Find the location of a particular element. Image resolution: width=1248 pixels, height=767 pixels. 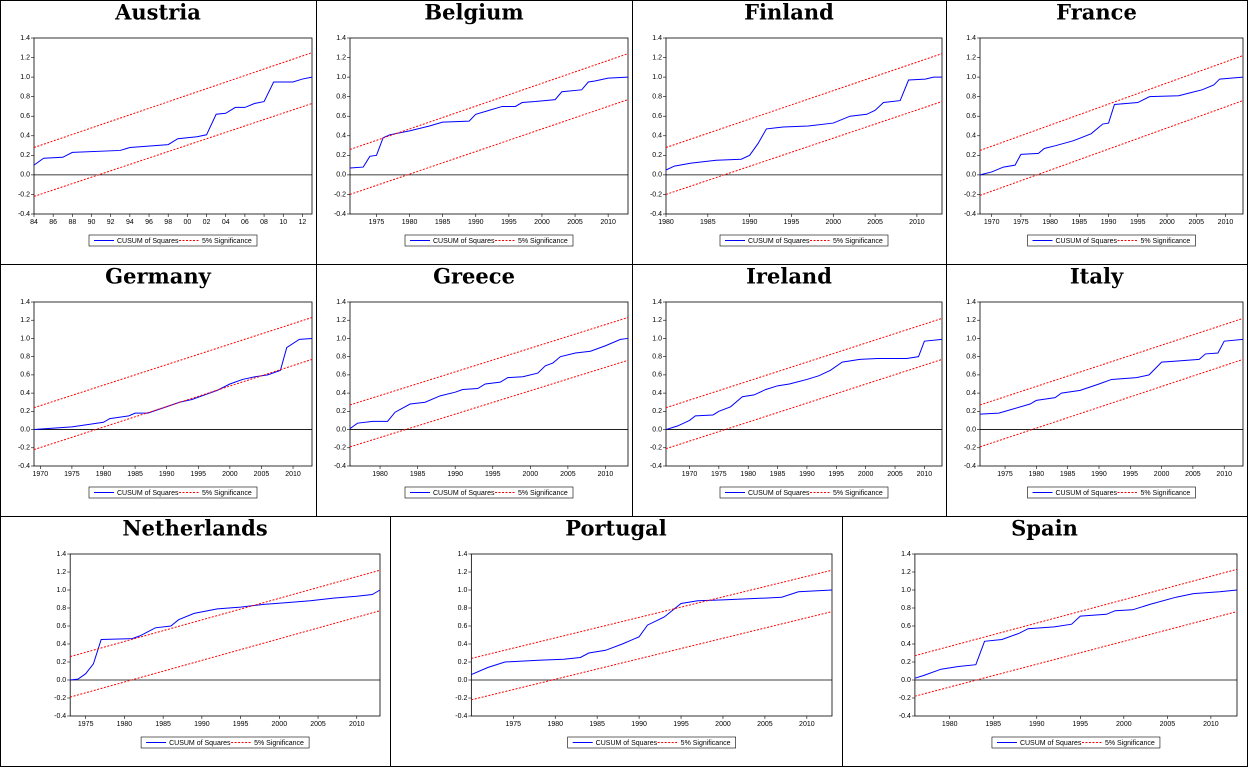

chart-title: France is located at coordinates (1096, 12).